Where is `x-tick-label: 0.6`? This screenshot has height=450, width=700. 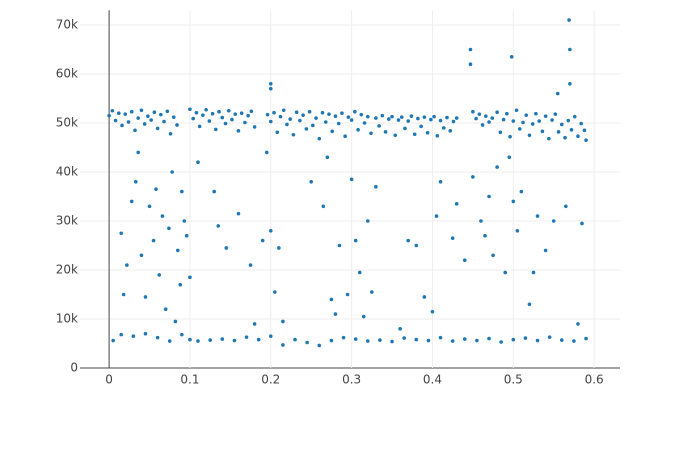 x-tick-label: 0.6 is located at coordinates (594, 380).